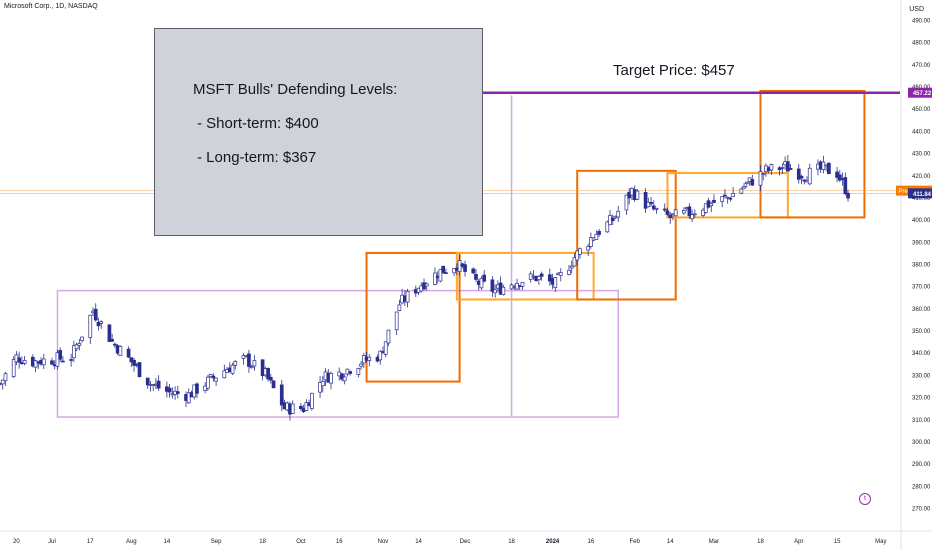  Describe the element at coordinates (921, 199) in the screenshot. I see `y-tick-label: 410.00` at that location.